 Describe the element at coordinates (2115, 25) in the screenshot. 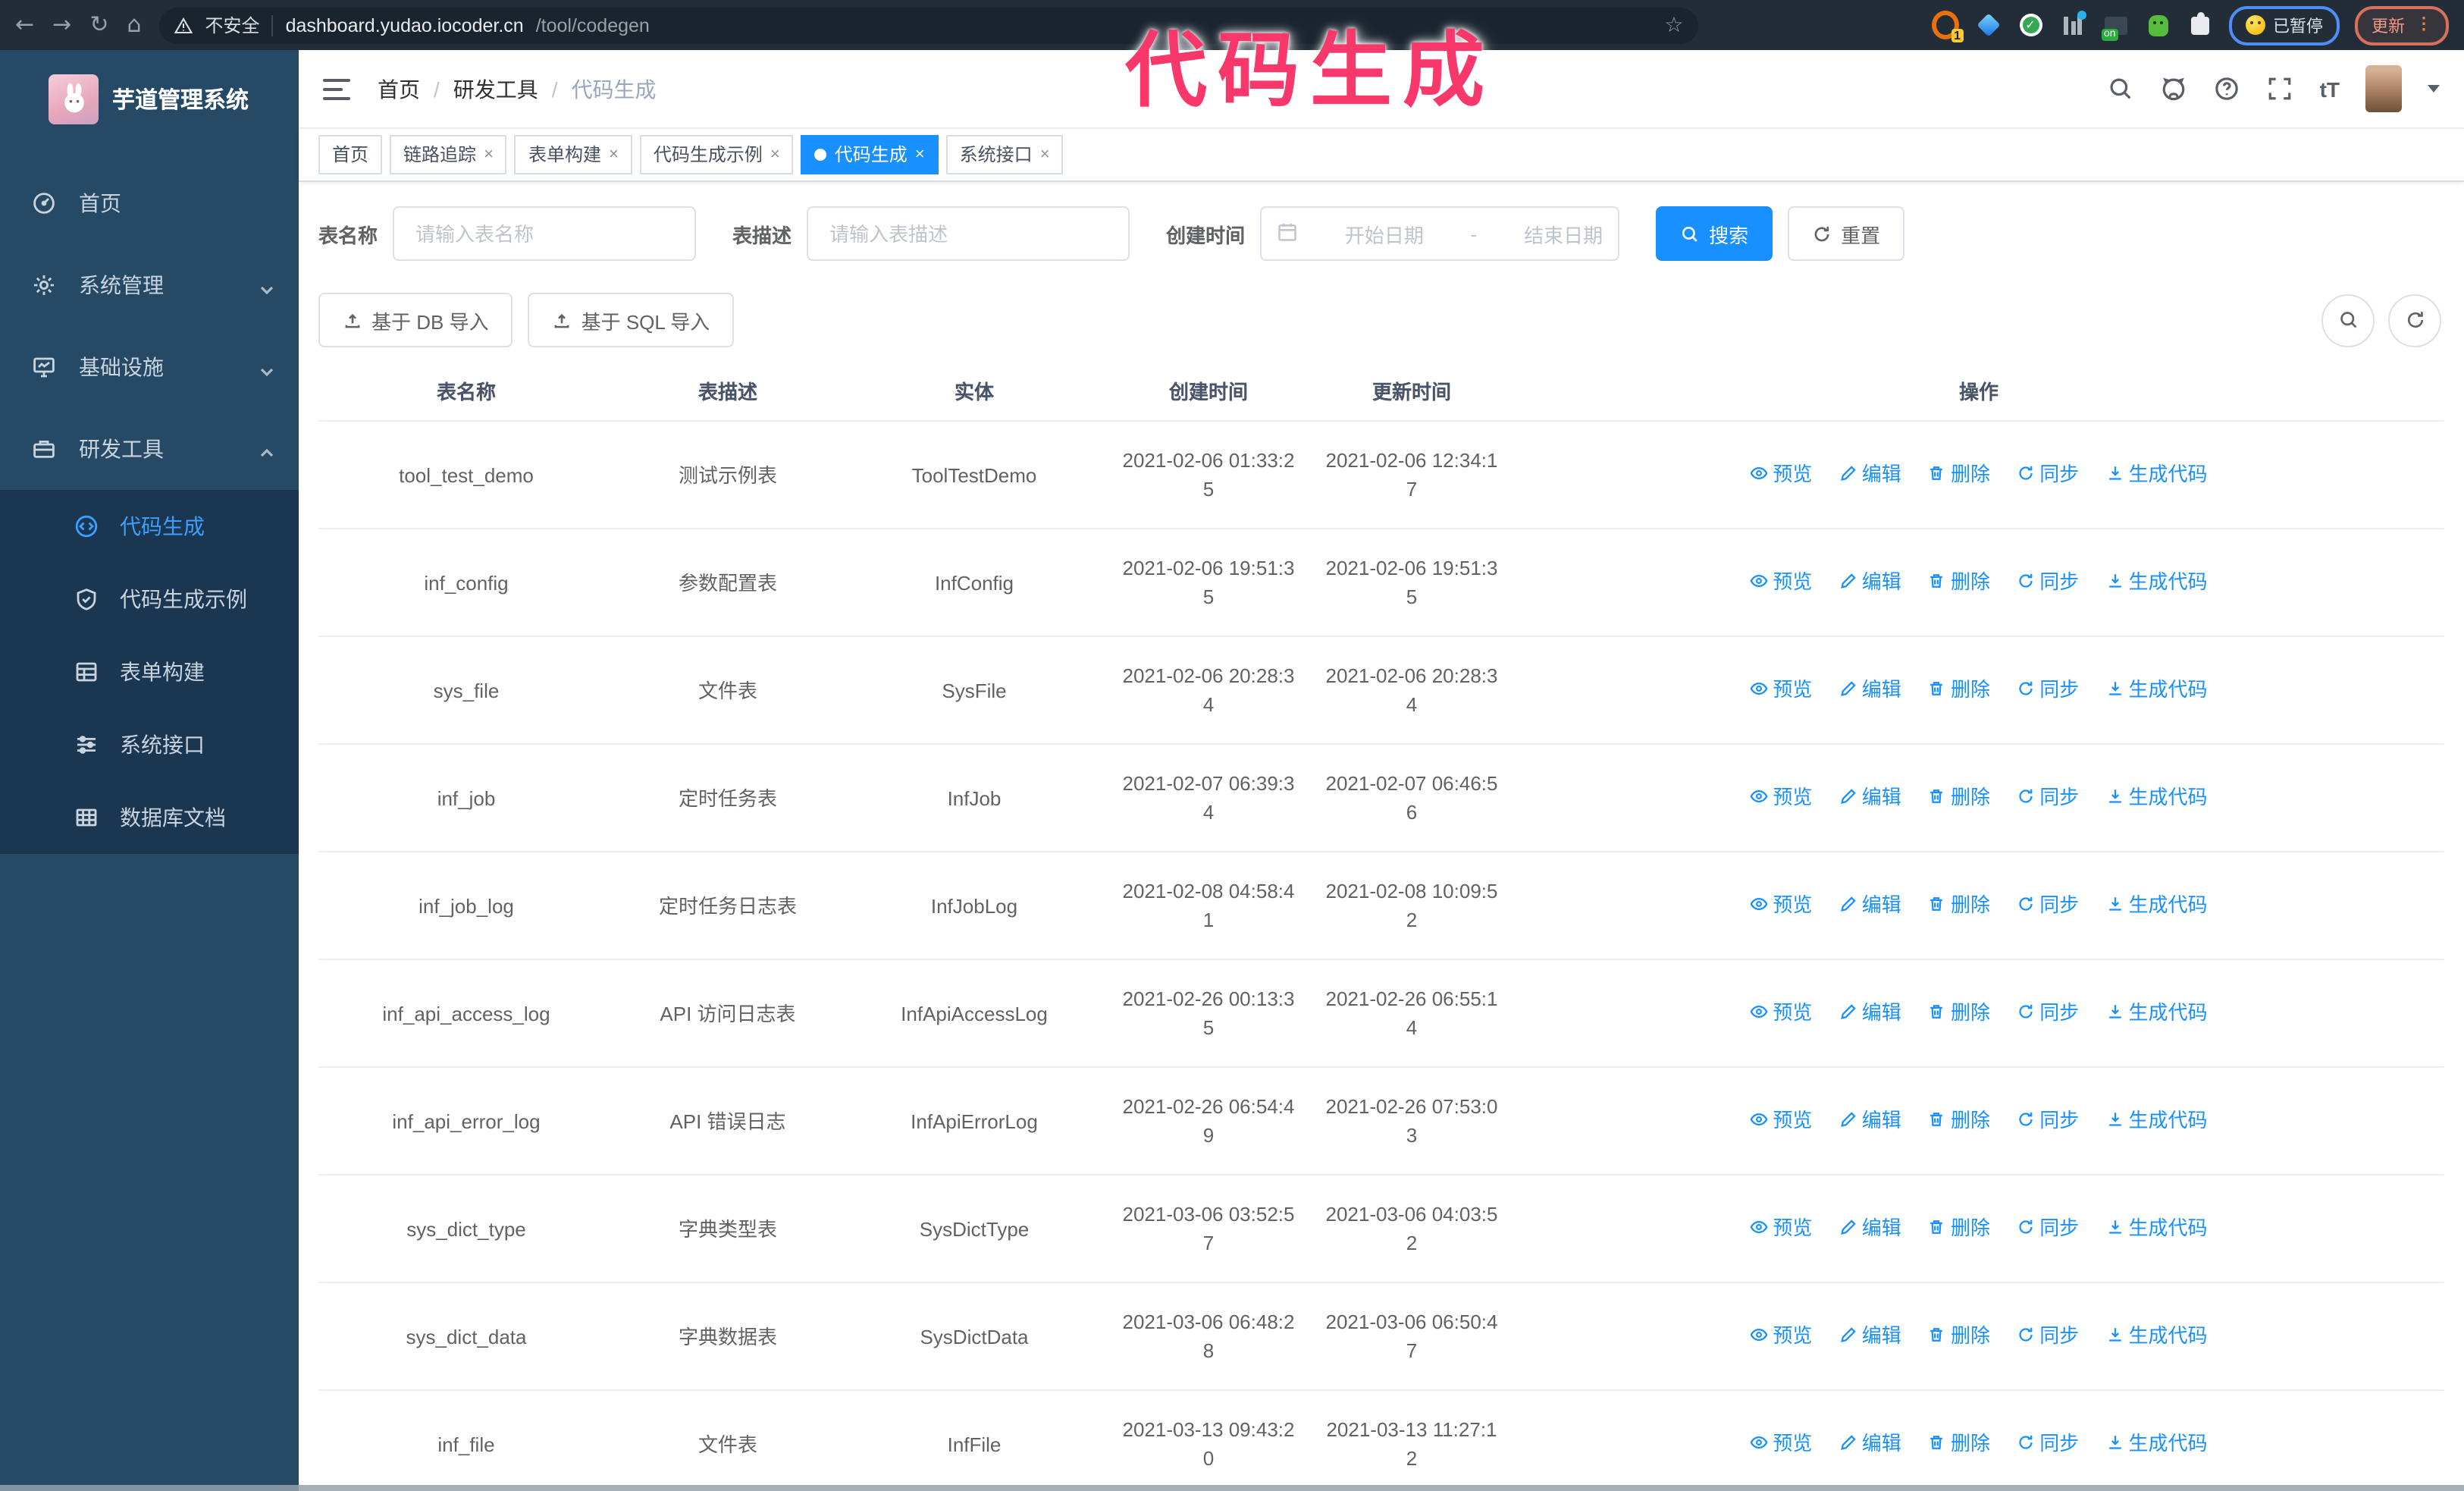

I see `extension-on-icon: on` at that location.